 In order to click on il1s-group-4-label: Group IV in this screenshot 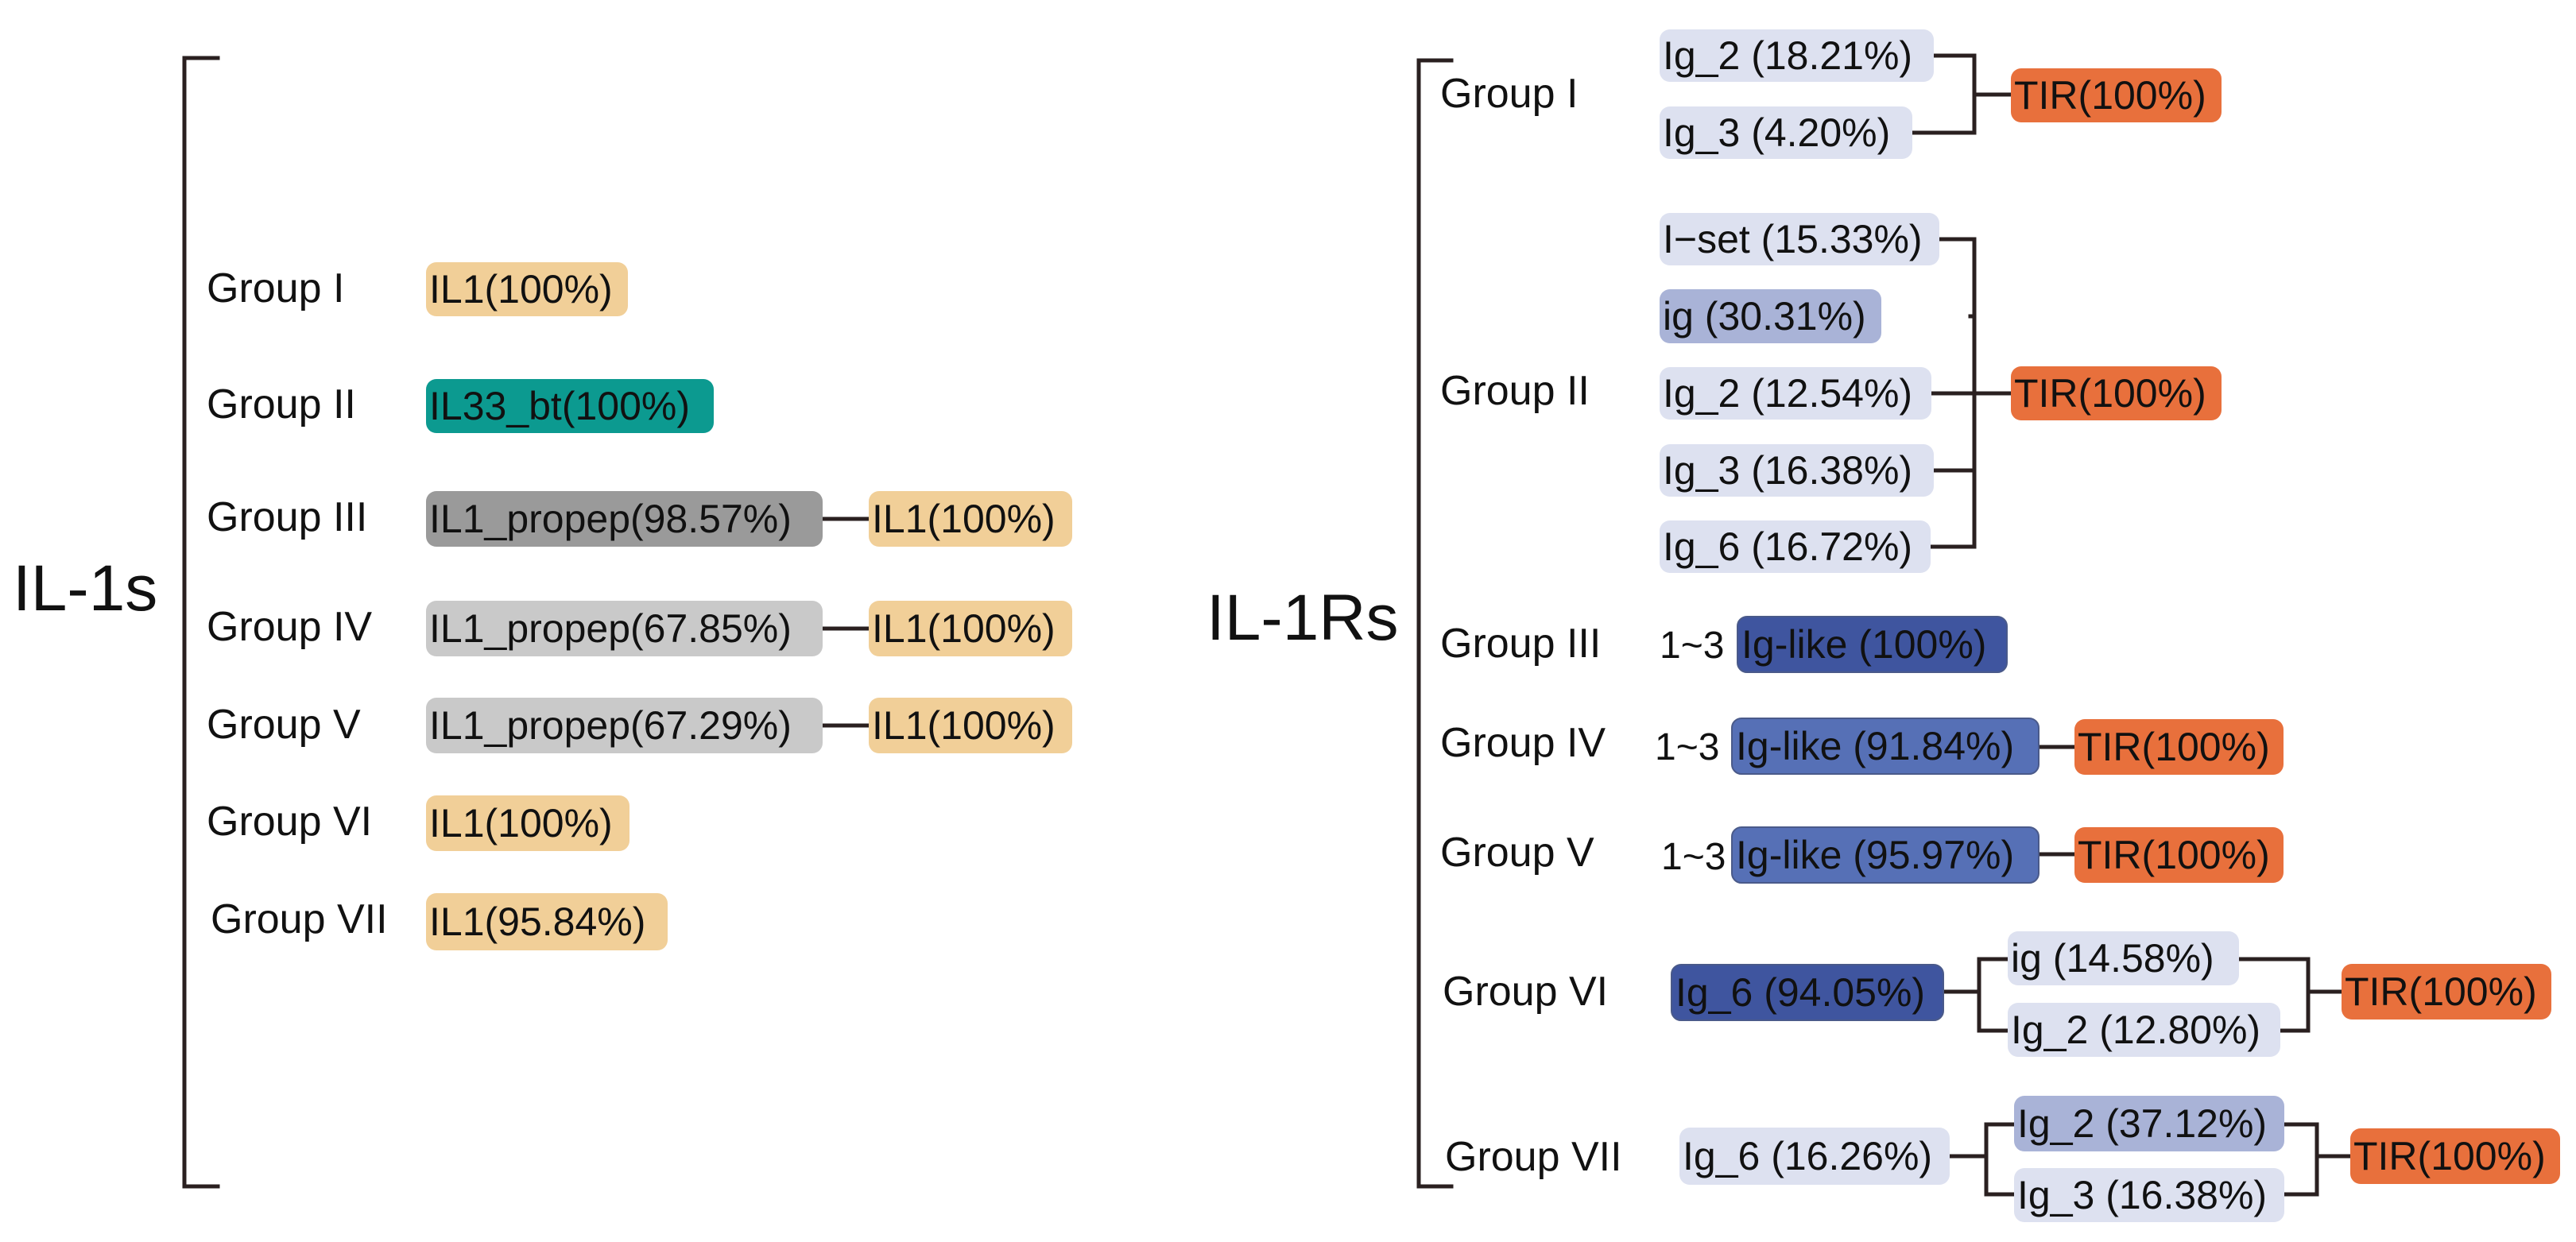, I will do `click(290, 627)`.